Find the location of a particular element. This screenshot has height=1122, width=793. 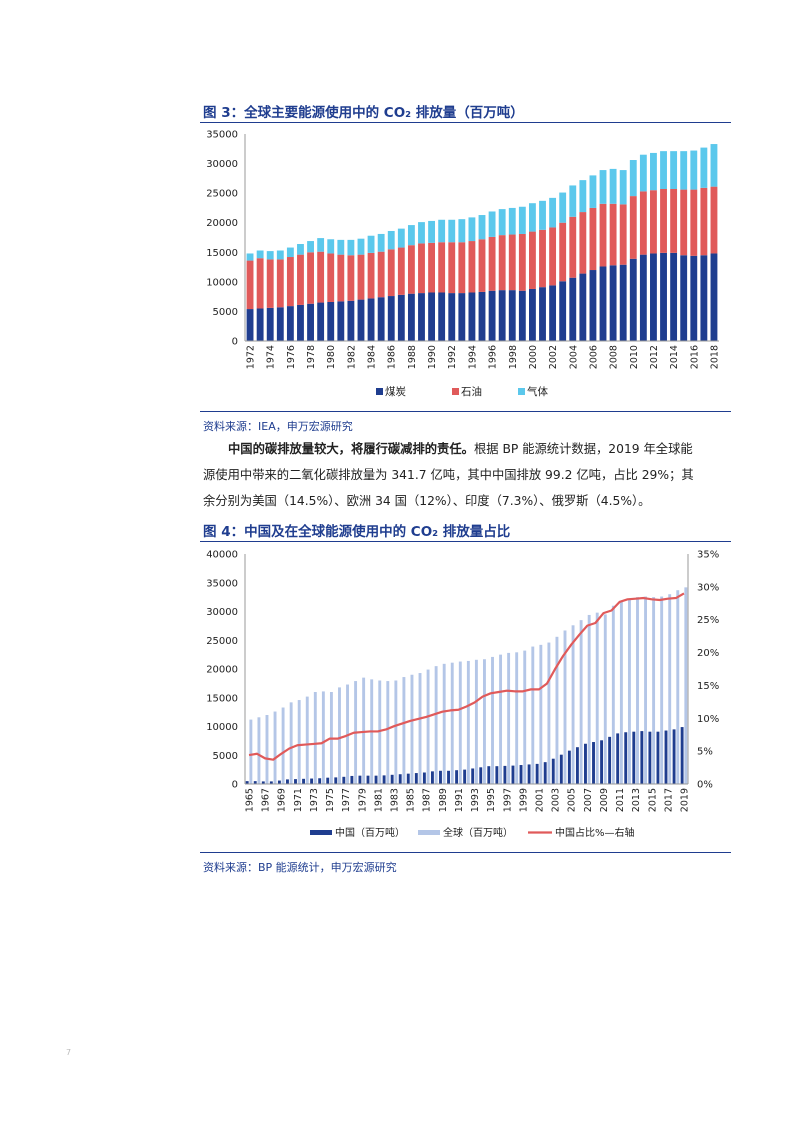

x-tick-label: 1971 is located at coordinates (298, 800).